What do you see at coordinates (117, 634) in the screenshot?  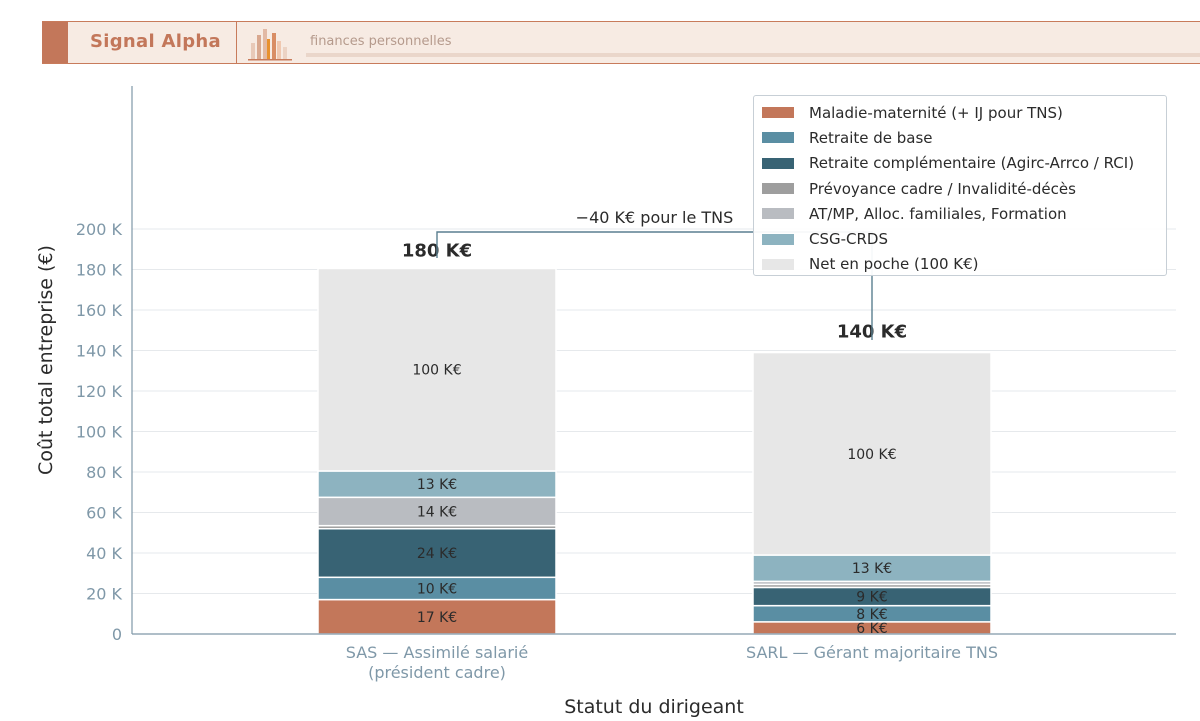 I see `y-tick-label: 0` at bounding box center [117, 634].